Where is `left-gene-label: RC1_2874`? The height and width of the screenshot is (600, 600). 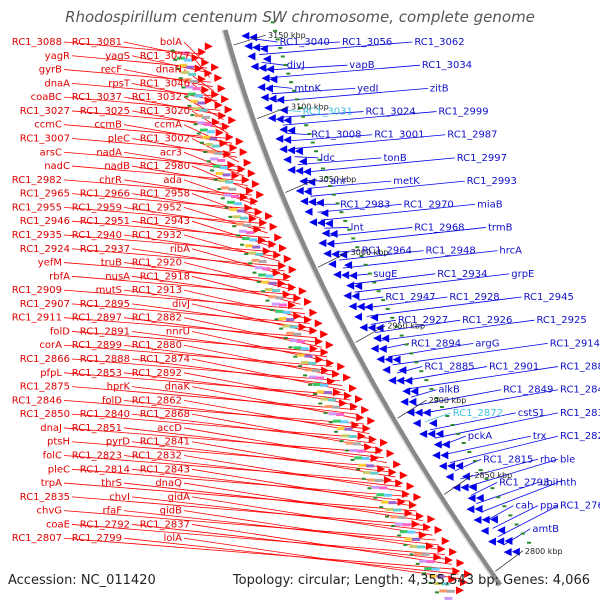
left-gene-label: RC1_2874 is located at coordinates (165, 359).